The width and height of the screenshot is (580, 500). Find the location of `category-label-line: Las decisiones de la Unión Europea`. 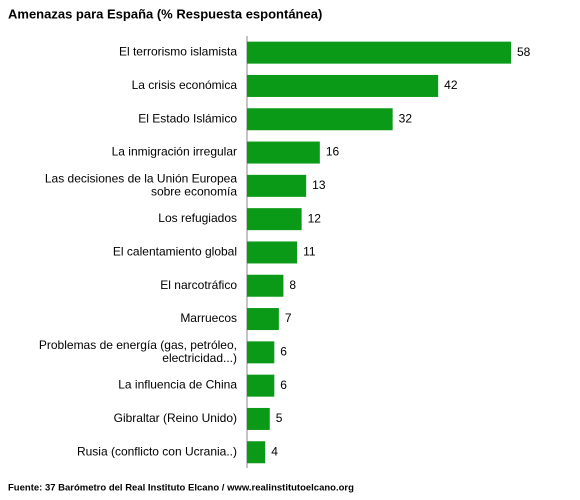

category-label-line: Las decisiones de la Unión Europea is located at coordinates (141, 179).